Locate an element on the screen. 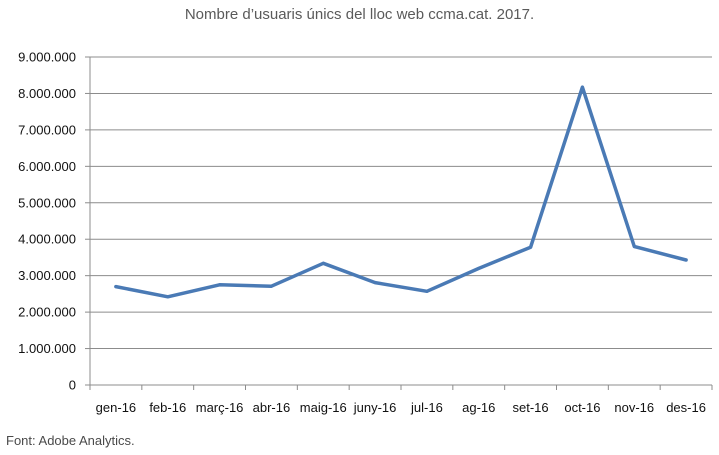 The height and width of the screenshot is (455, 719). y-tick-label: 5.000.000 is located at coordinates (47, 202).